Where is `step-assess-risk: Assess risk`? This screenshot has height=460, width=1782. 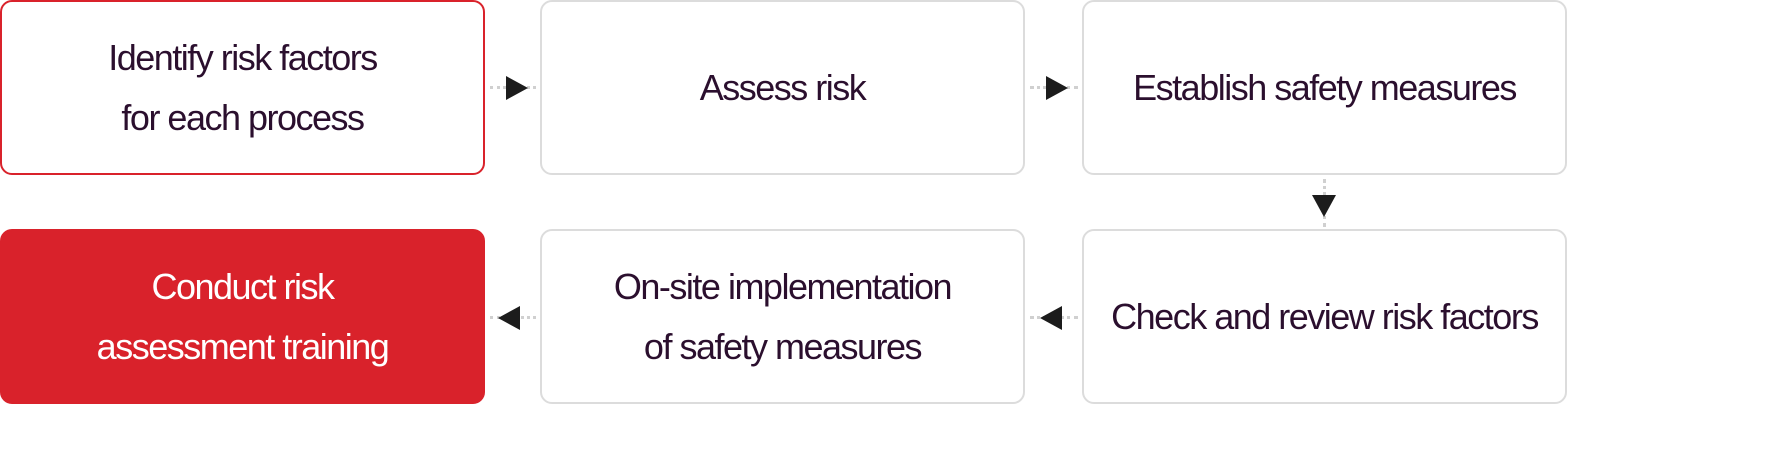
step-assess-risk: Assess risk is located at coordinates (782, 87).